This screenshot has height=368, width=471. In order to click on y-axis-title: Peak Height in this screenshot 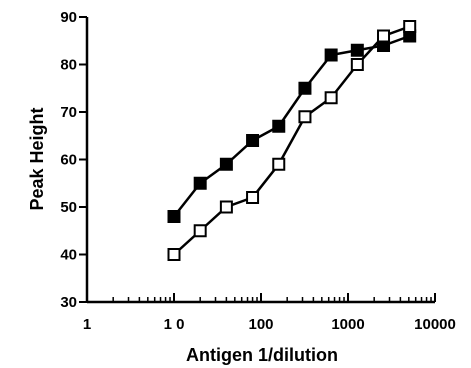, I will do `click(37, 158)`.